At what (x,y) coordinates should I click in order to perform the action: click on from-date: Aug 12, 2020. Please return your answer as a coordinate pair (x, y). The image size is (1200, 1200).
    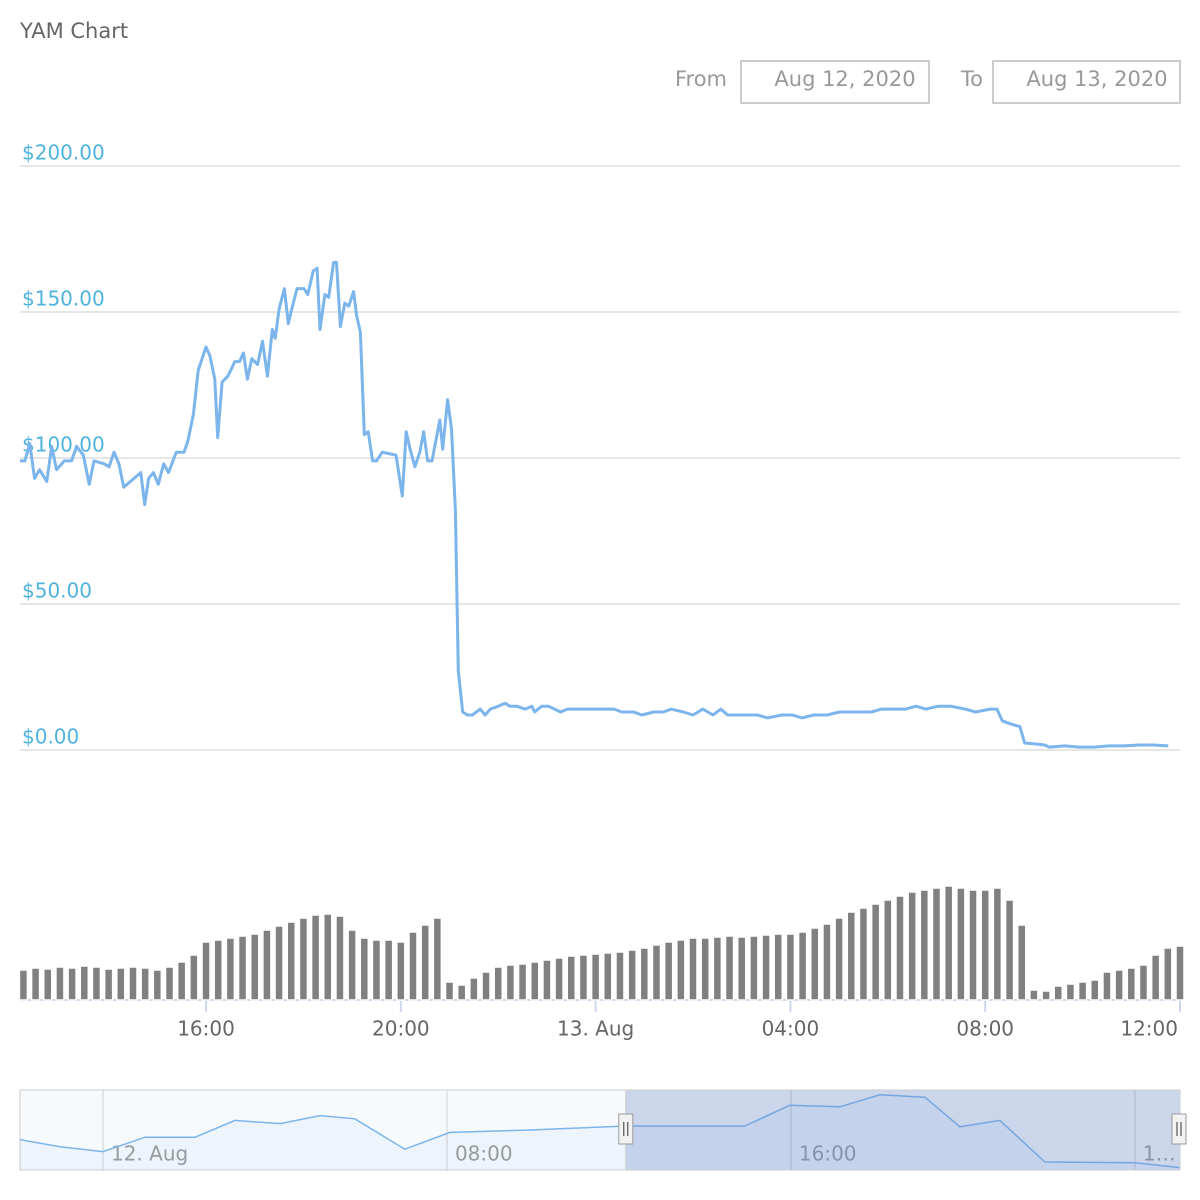
    Looking at the image, I should click on (844, 79).